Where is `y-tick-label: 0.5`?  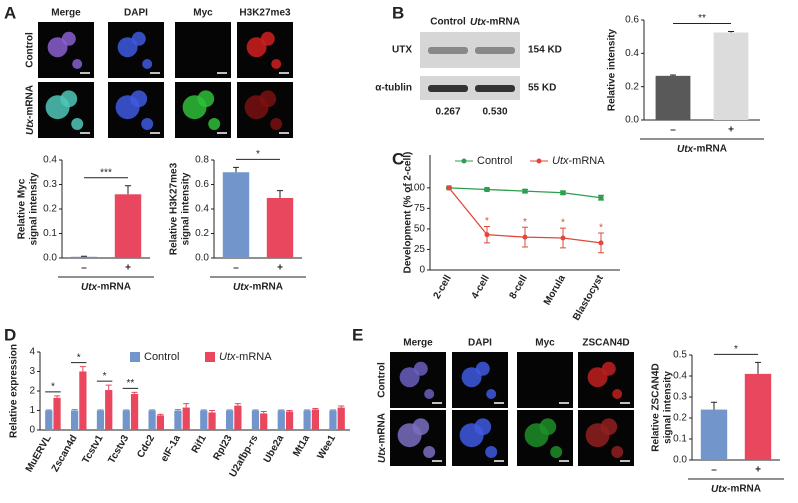 y-tick-label: 0.5 is located at coordinates (680, 355).